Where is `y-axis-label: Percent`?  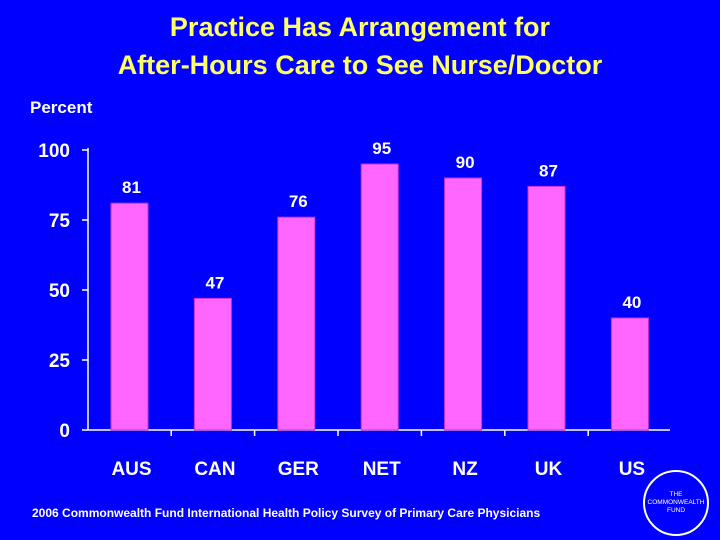 y-axis-label: Percent is located at coordinates (61, 107).